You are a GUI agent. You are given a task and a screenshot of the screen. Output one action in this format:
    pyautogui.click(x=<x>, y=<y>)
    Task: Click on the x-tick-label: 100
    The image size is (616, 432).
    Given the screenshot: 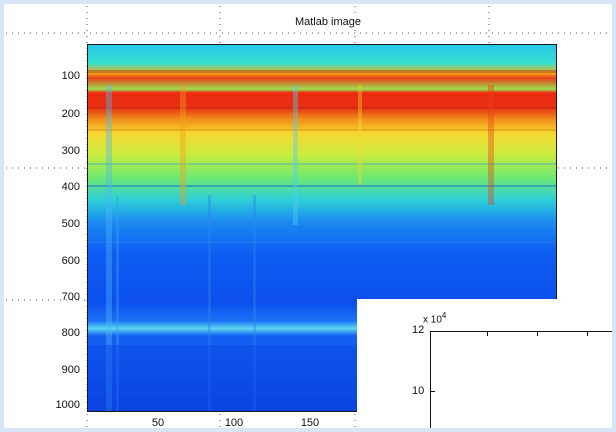 What is the action you would take?
    pyautogui.click(x=234, y=423)
    